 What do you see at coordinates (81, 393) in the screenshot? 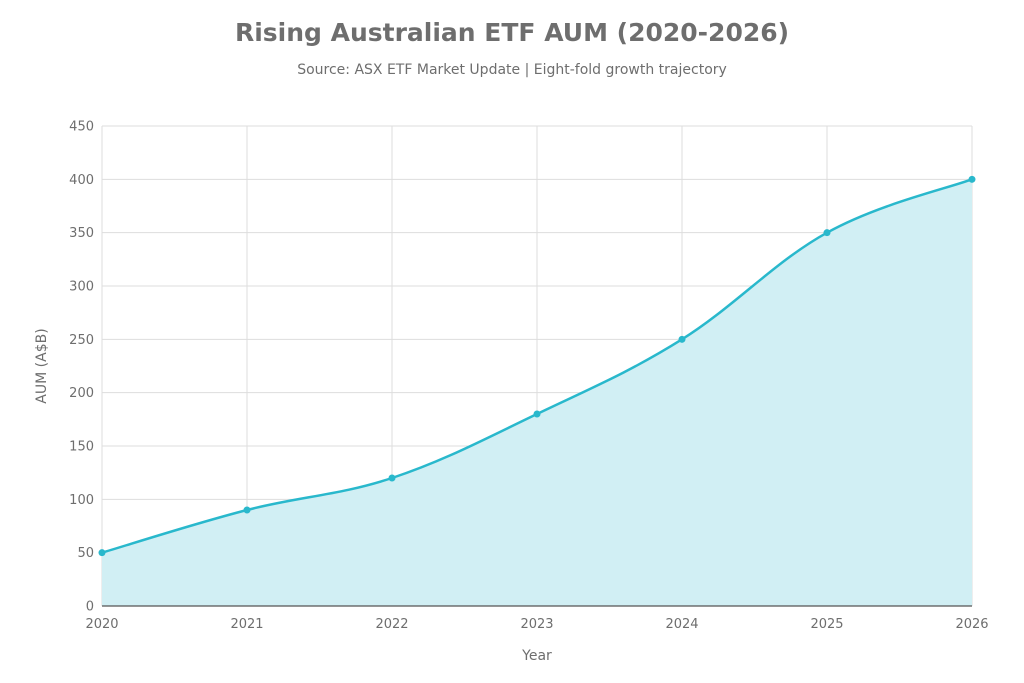
I see `y-tick-label: 200` at bounding box center [81, 393].